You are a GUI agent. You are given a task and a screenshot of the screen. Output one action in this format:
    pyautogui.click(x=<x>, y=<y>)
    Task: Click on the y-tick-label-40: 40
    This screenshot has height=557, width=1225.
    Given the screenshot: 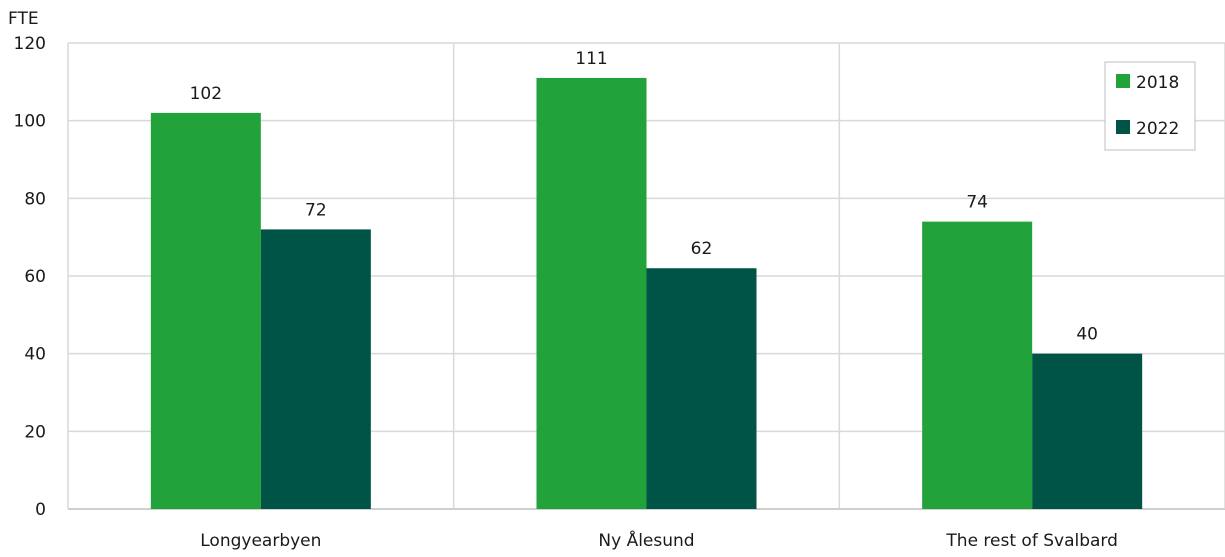 What is the action you would take?
    pyautogui.click(x=35, y=355)
    